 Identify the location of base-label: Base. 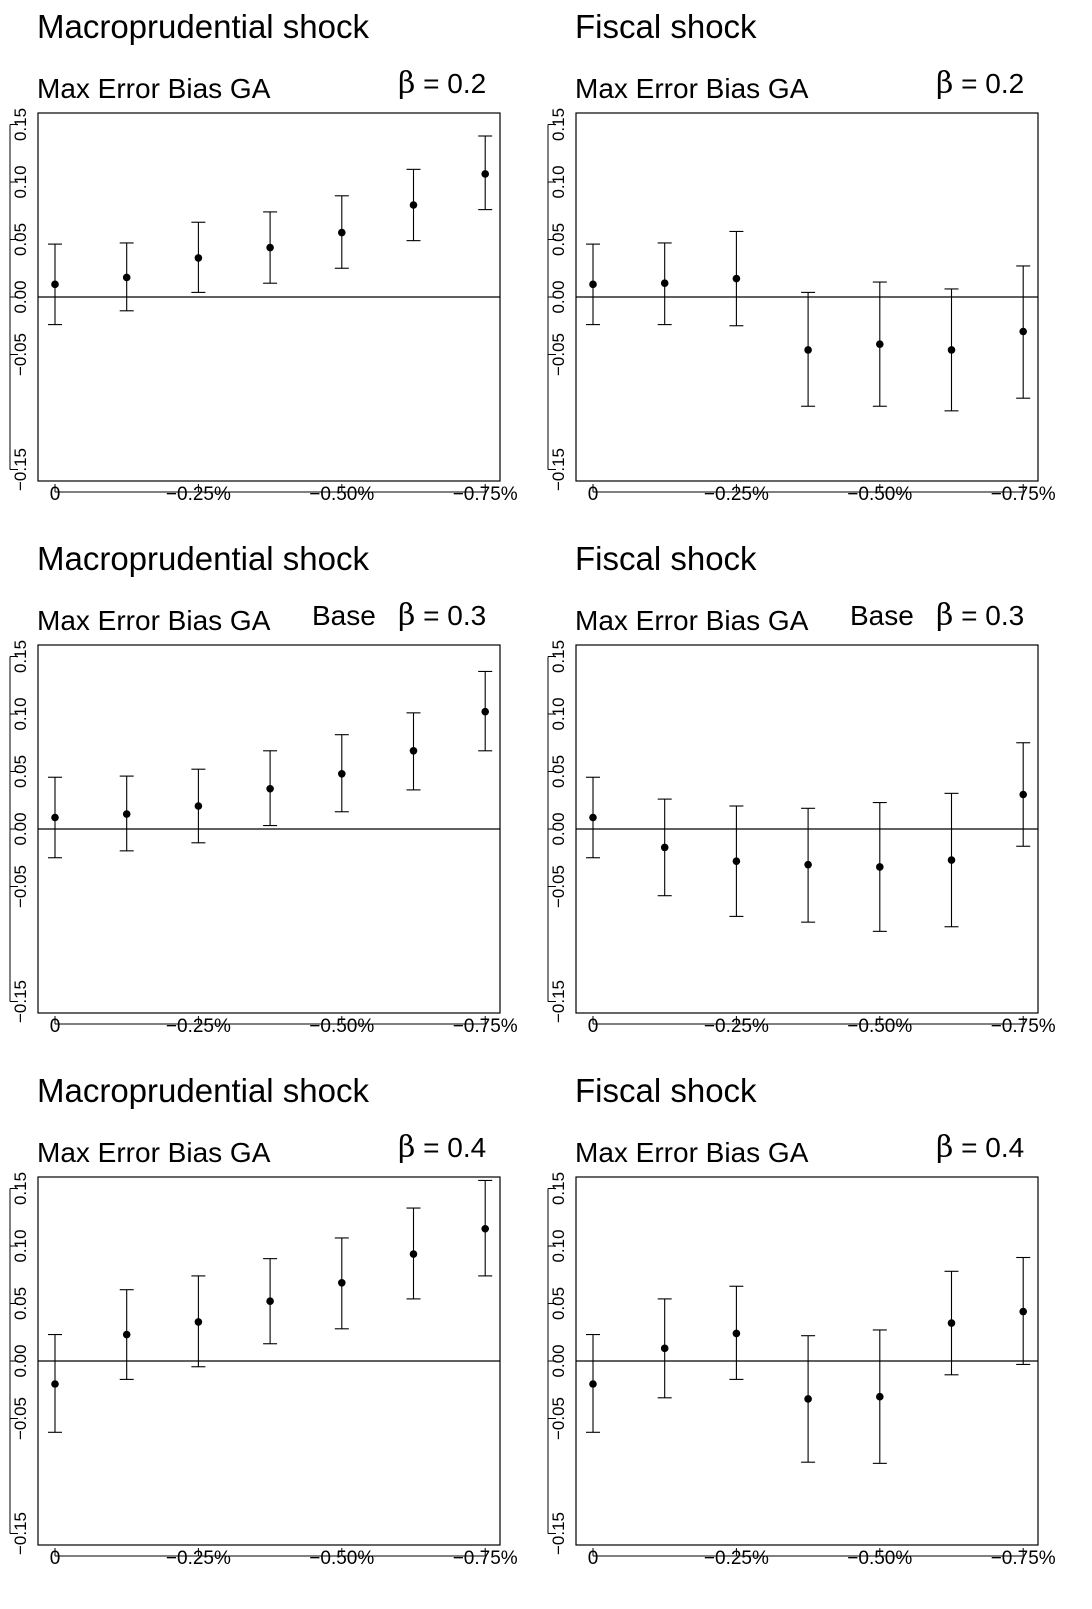
(882, 615).